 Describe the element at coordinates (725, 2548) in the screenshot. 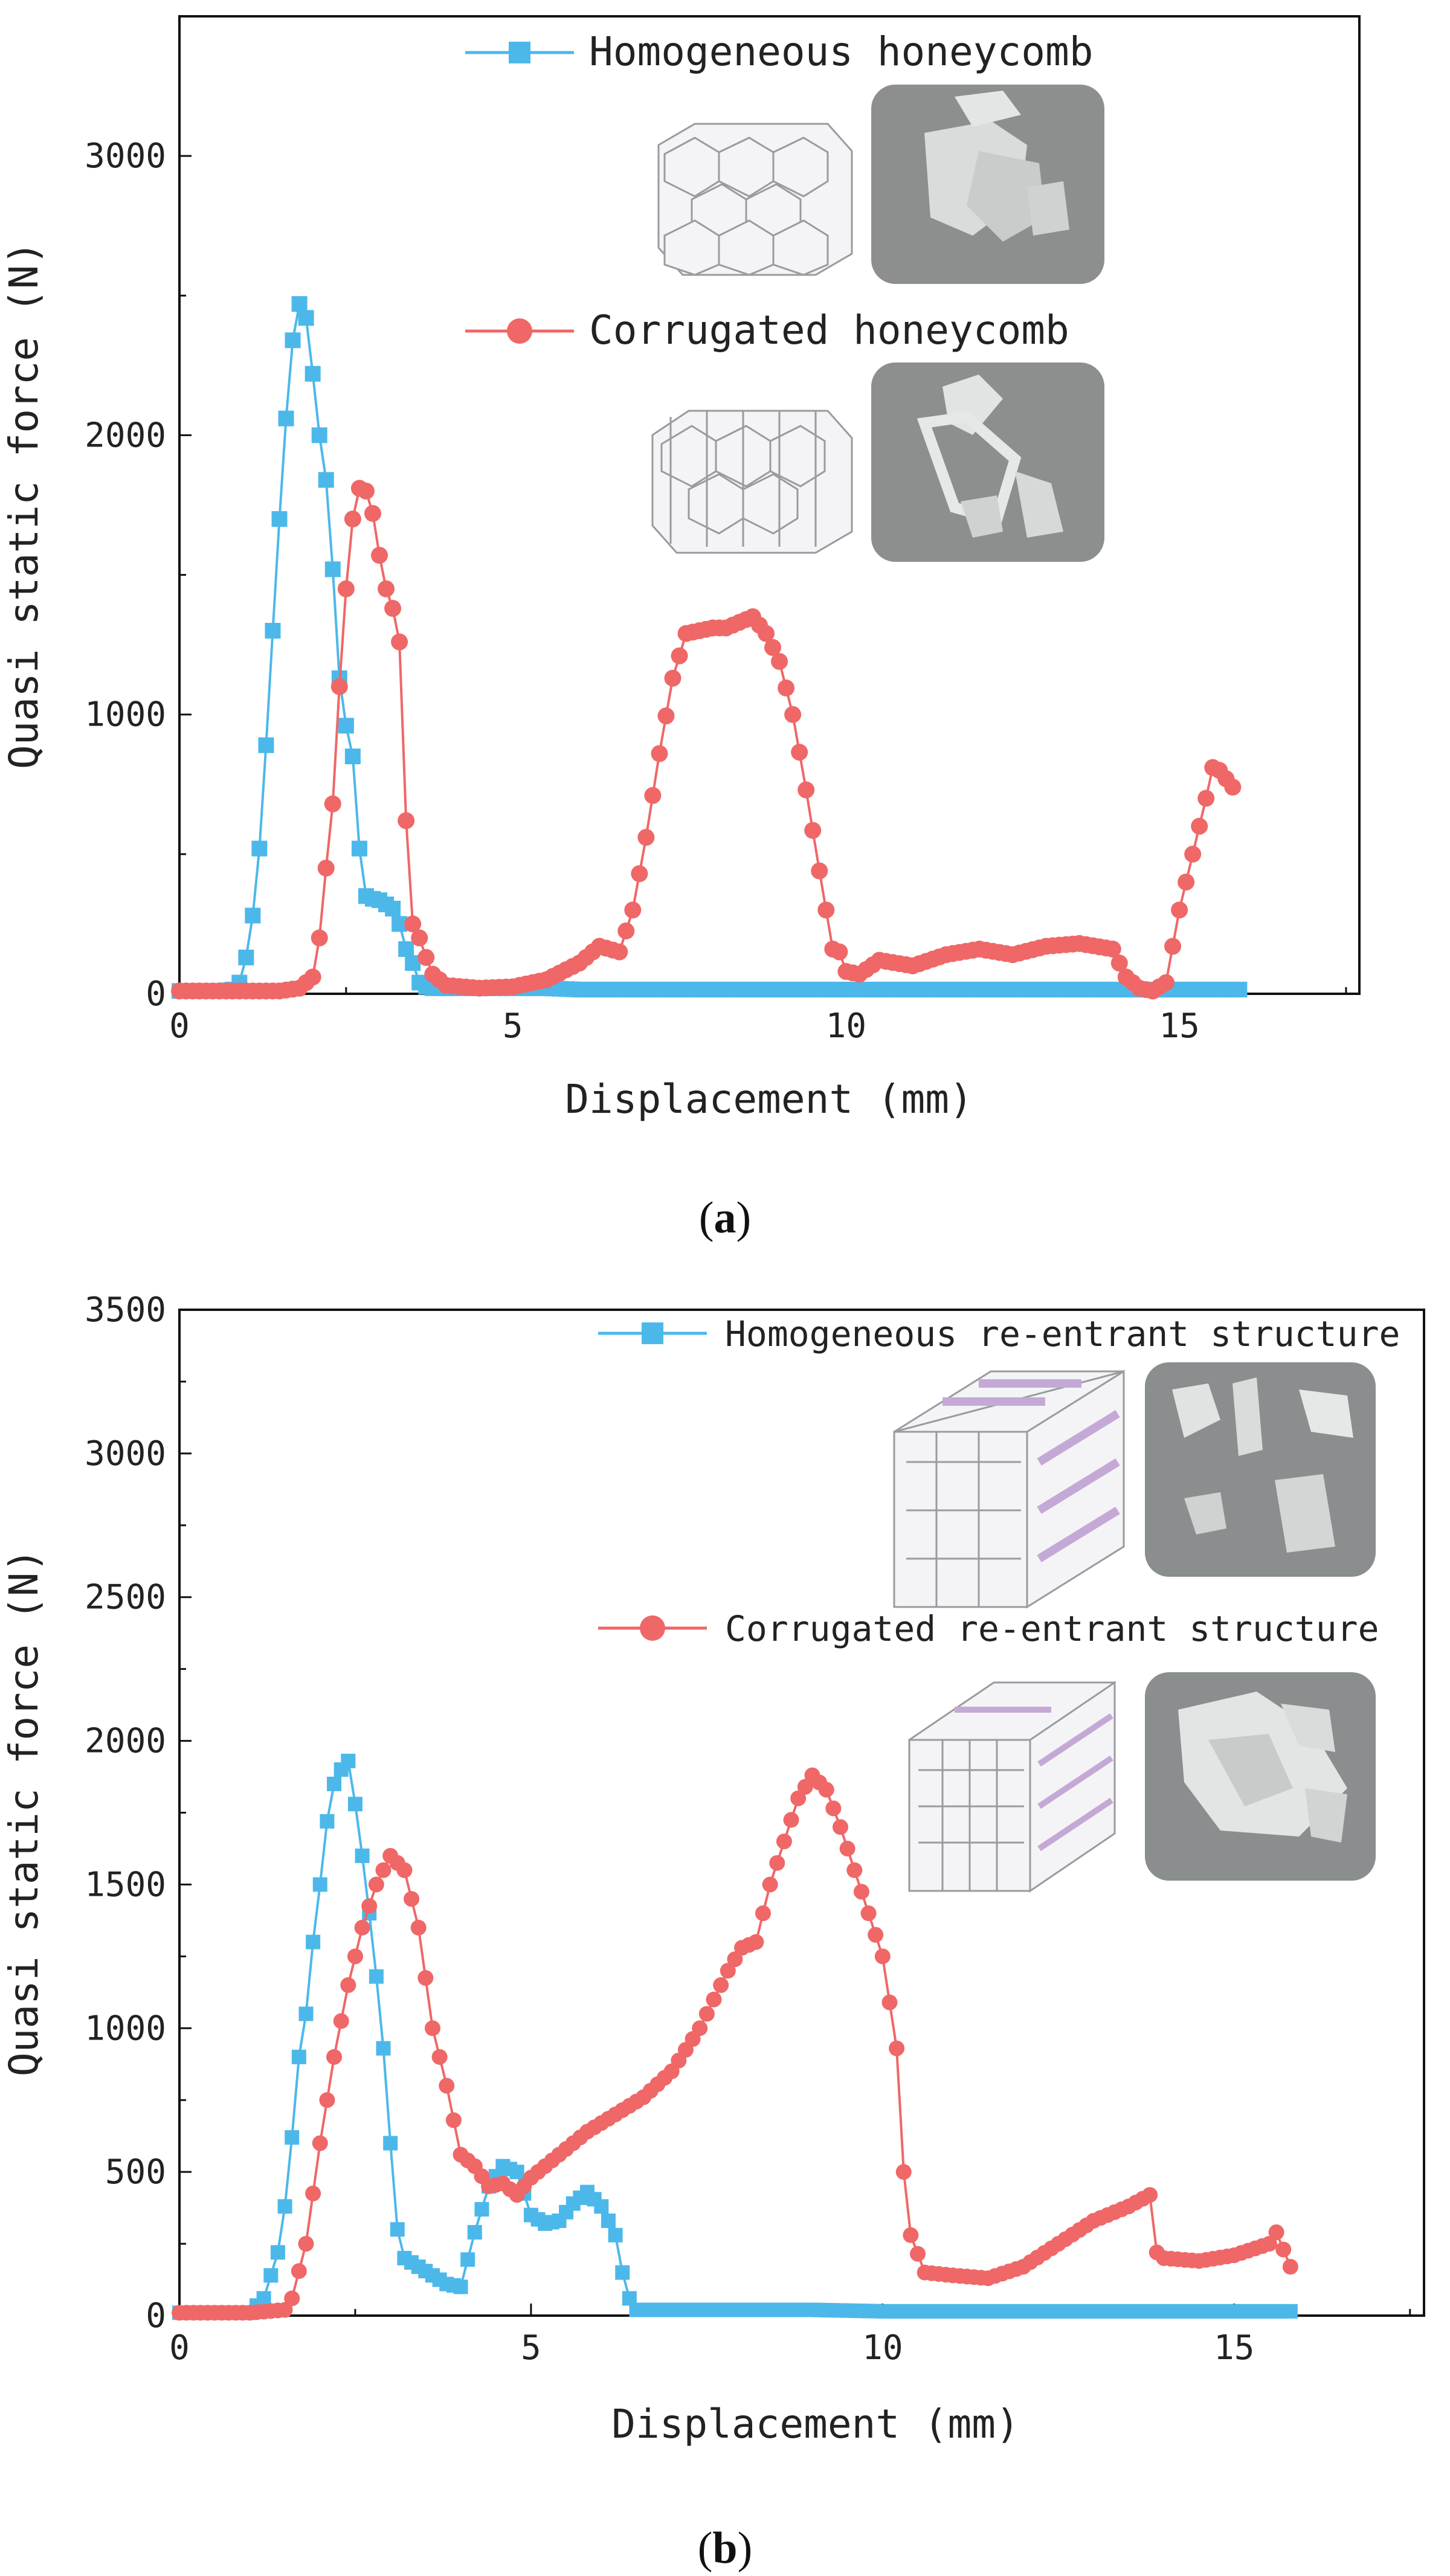

I see `panel-b-caption: (b)` at that location.